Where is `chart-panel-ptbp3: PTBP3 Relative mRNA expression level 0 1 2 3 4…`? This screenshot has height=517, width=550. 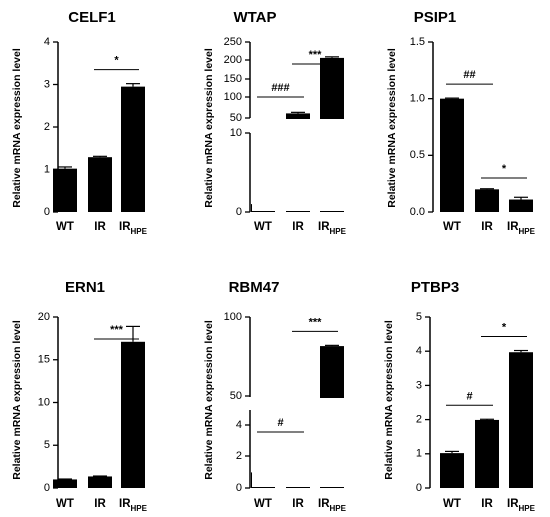 chart-panel-ptbp3: PTBP3 Relative mRNA expression level 0 1 2 3 4… is located at coordinates (459, 396).